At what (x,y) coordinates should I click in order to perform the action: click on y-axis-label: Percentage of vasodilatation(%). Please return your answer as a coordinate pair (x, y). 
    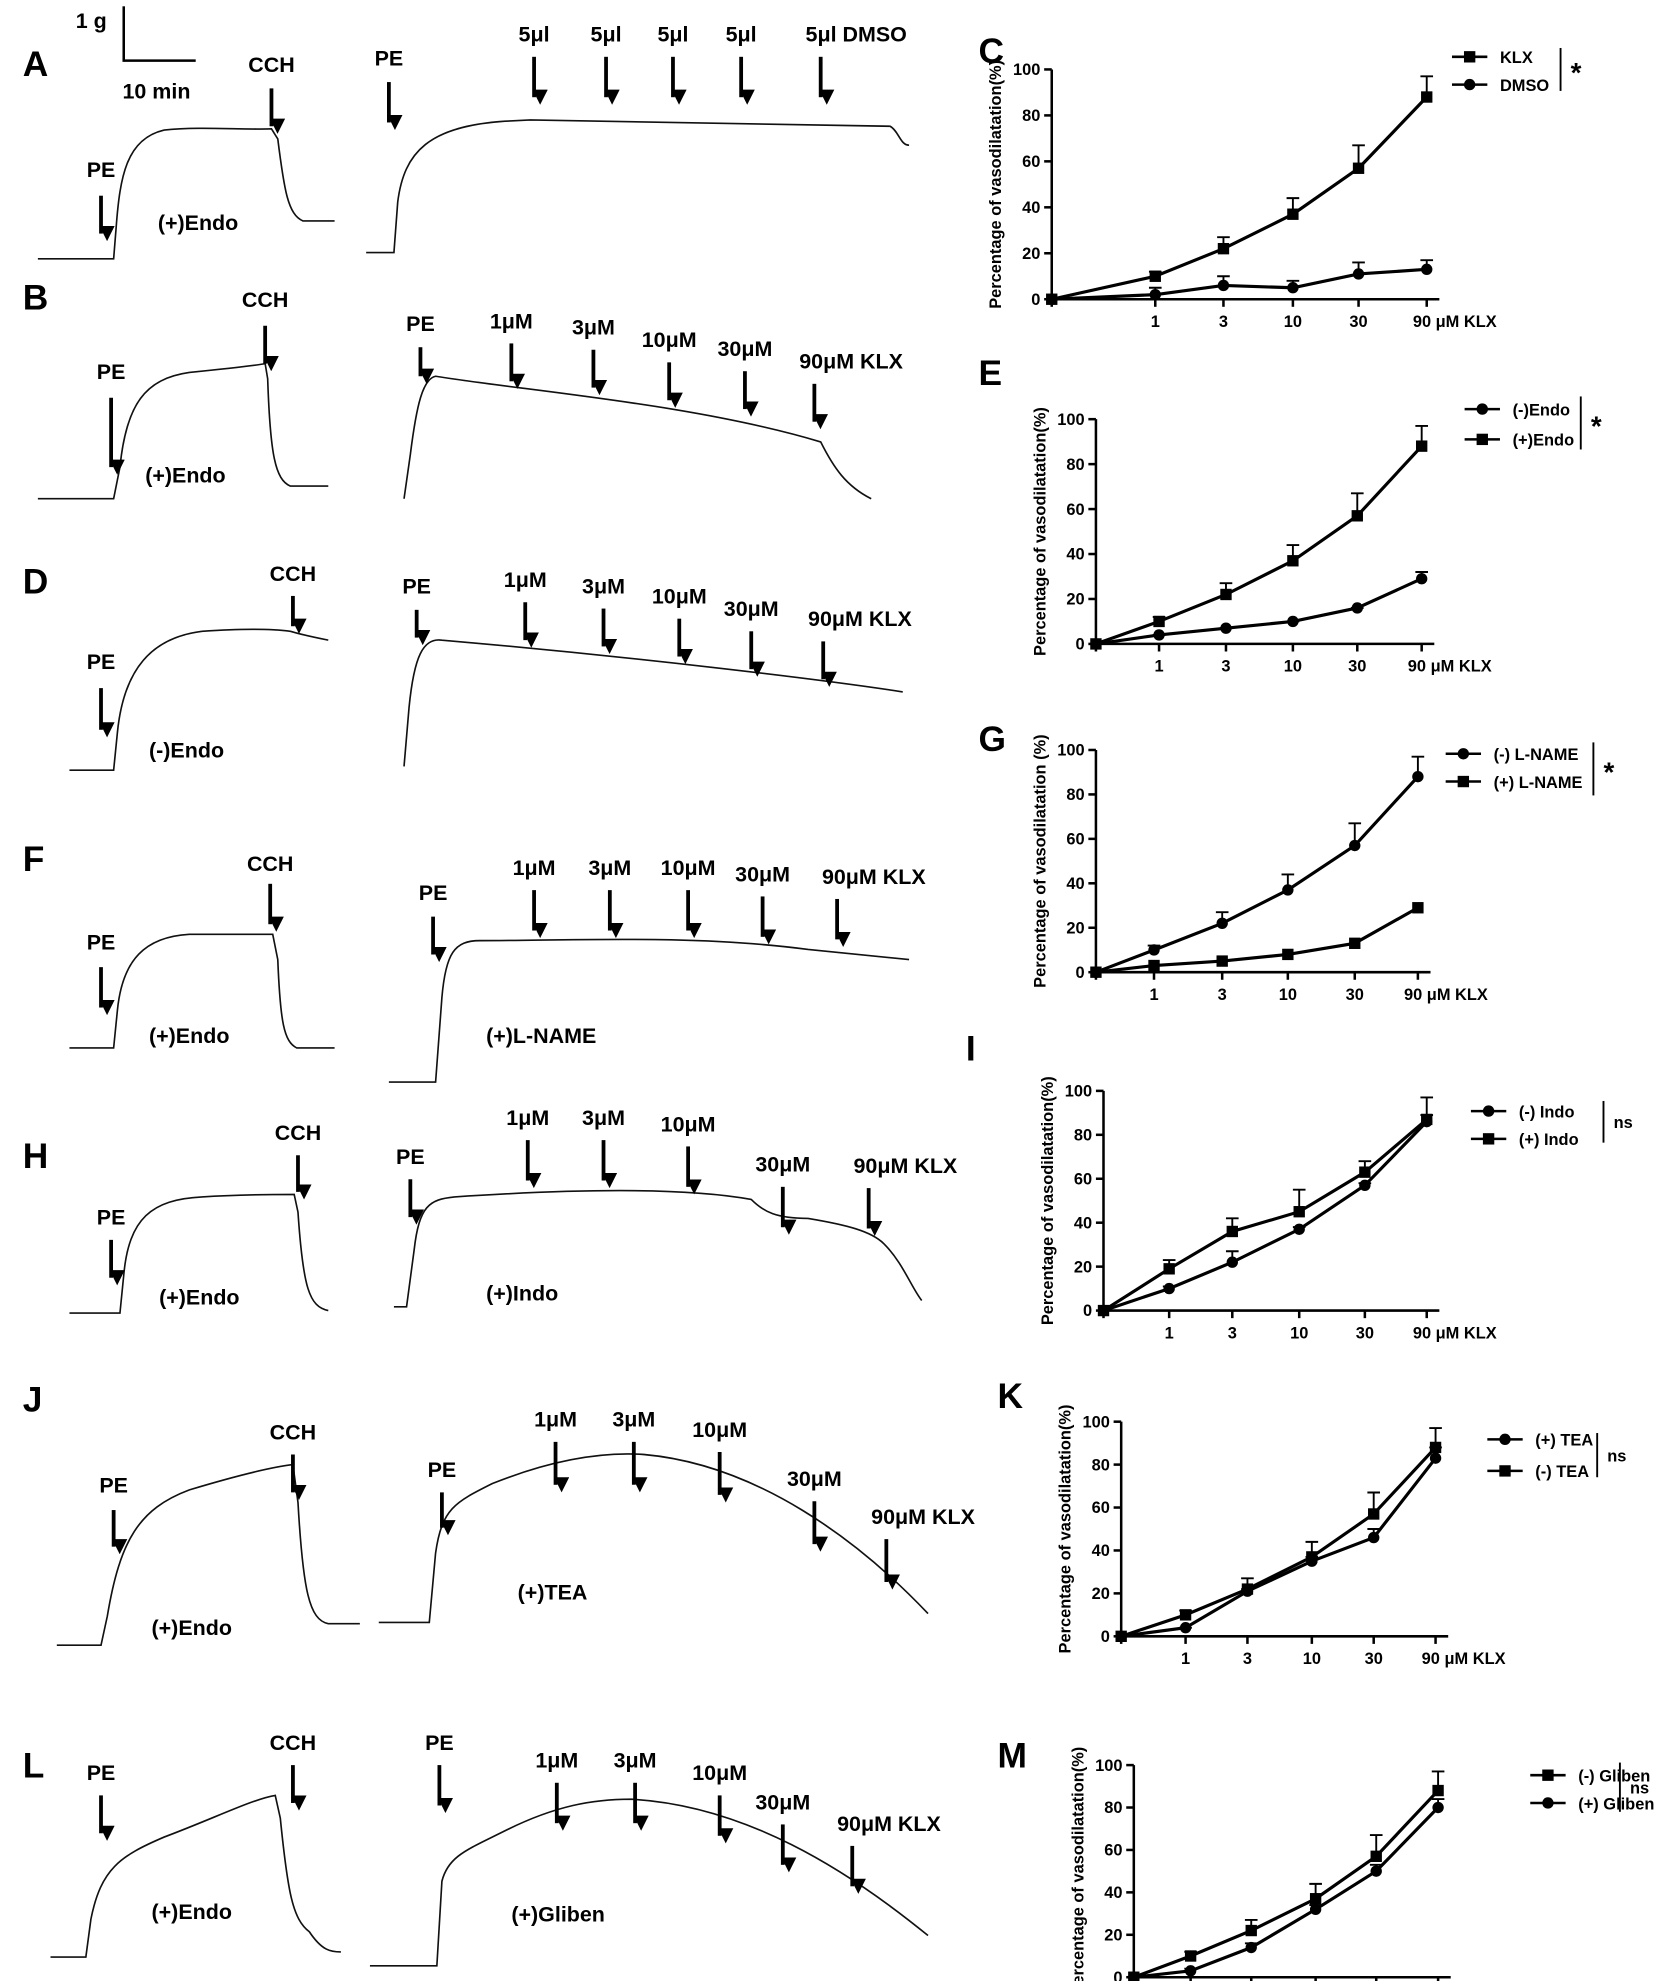
    Looking at the image, I should click on (996, 184).